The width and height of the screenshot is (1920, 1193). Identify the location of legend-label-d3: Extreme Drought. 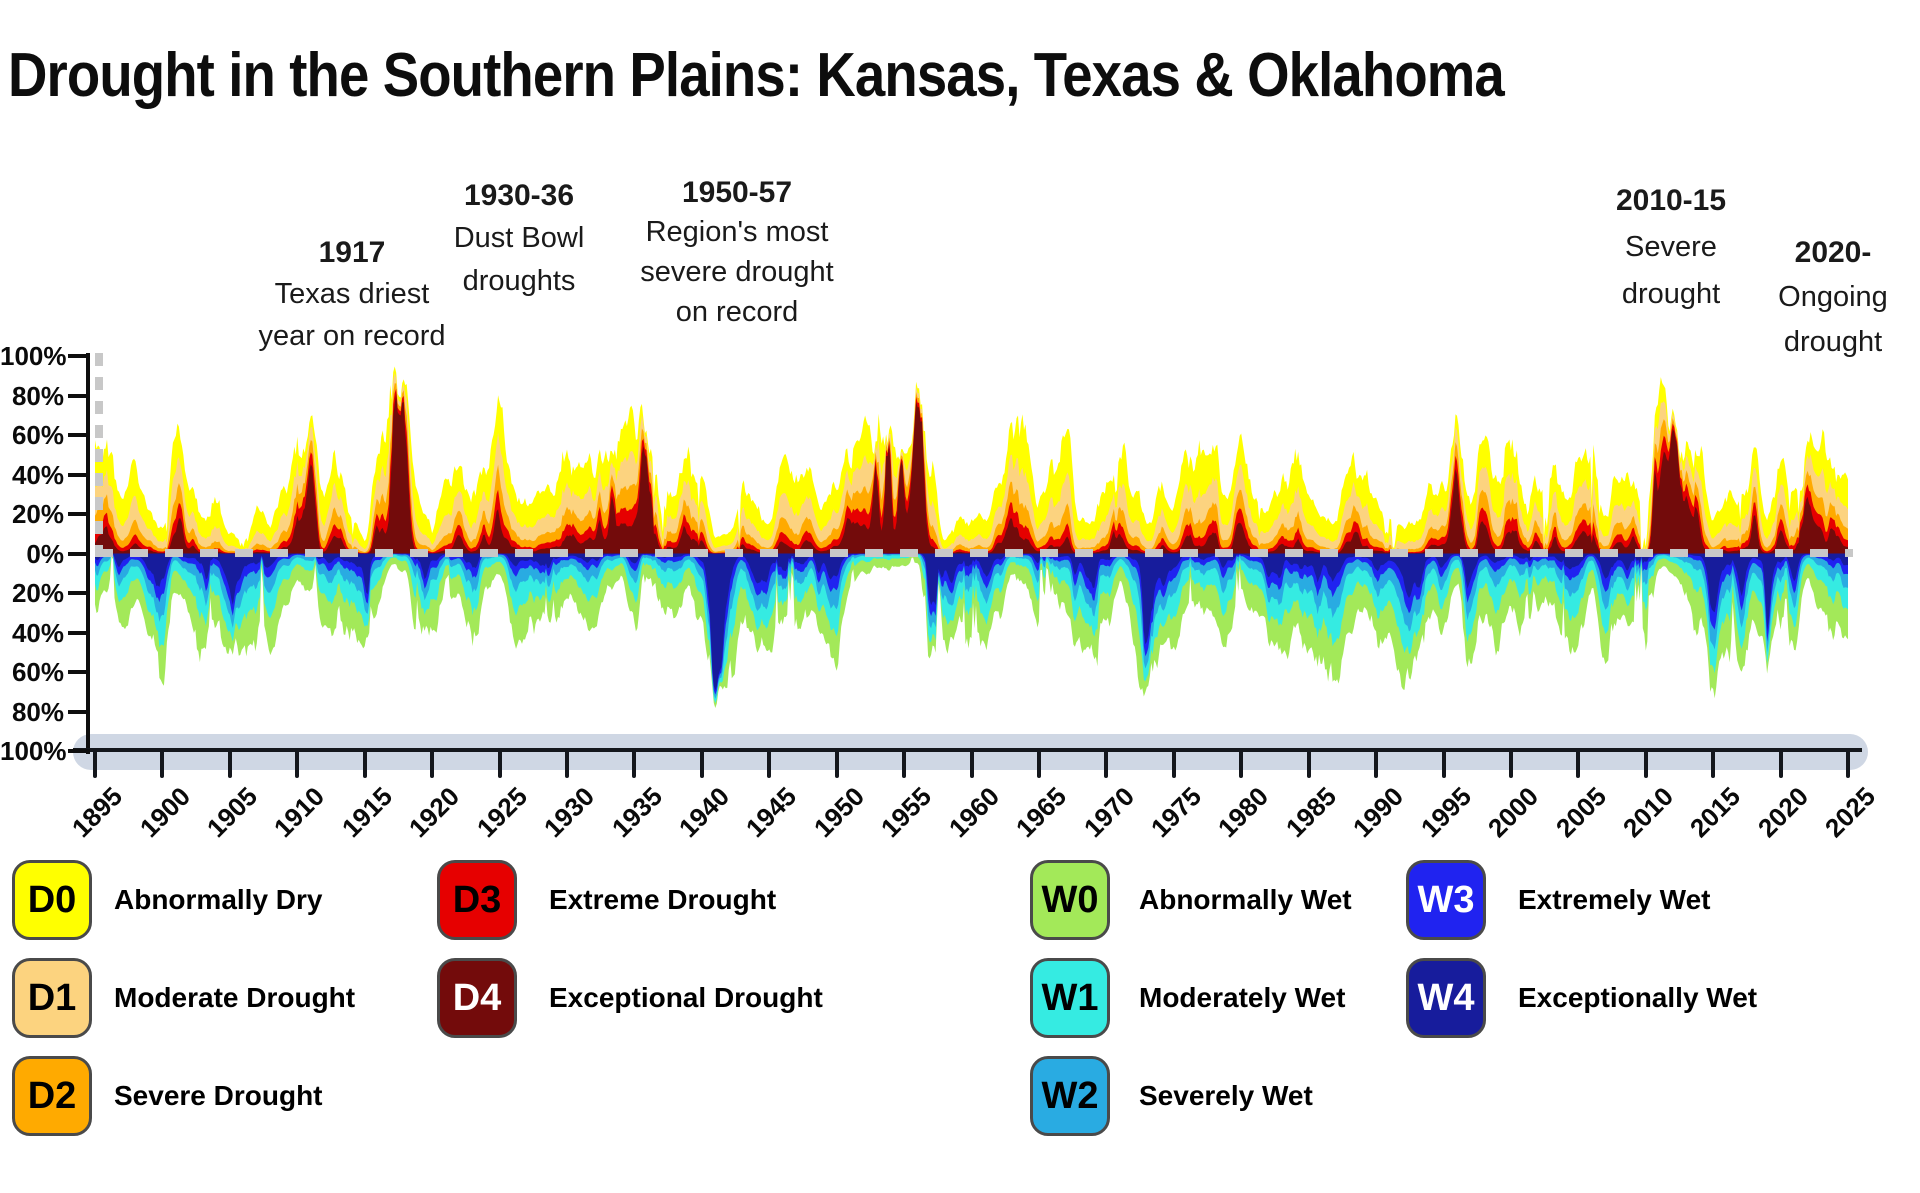
(663, 899).